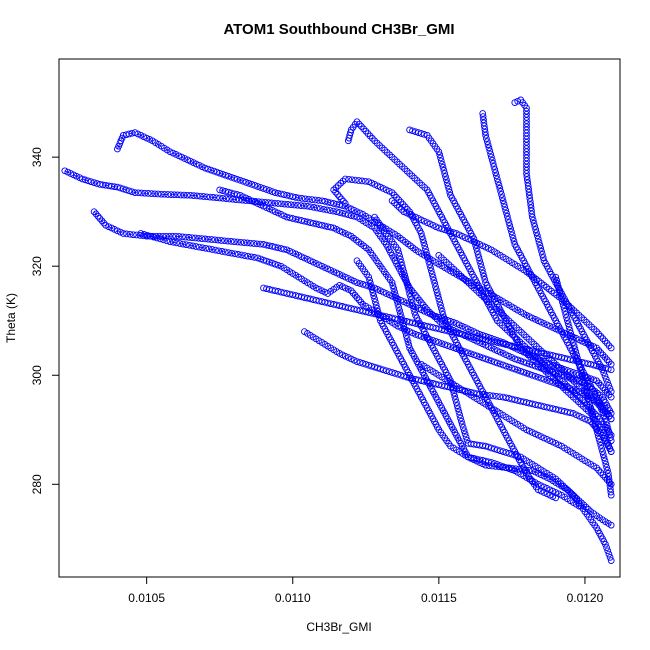  Describe the element at coordinates (37, 266) in the screenshot. I see `y-tick-label: 320` at that location.